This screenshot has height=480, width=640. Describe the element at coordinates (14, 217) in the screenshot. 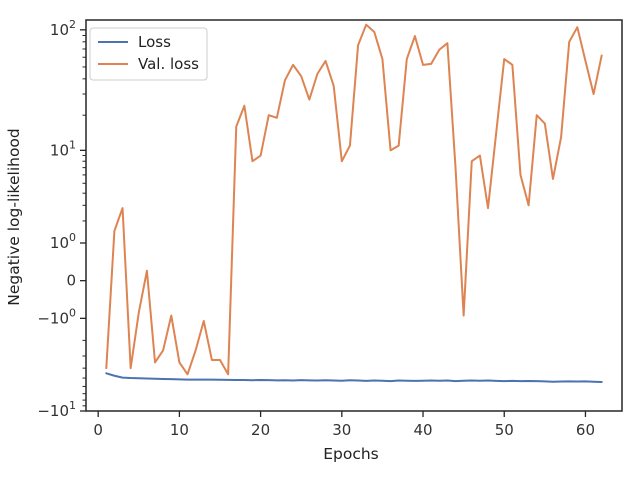

I see `y-axis-title: Negative log-likelihood` at that location.